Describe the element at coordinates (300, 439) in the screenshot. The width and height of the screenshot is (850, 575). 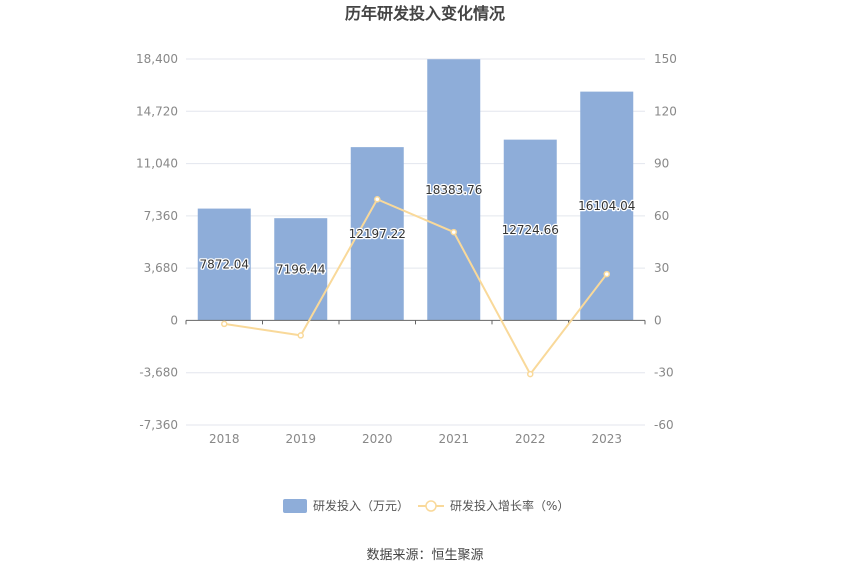
I see `x-tick-label: 2019` at that location.